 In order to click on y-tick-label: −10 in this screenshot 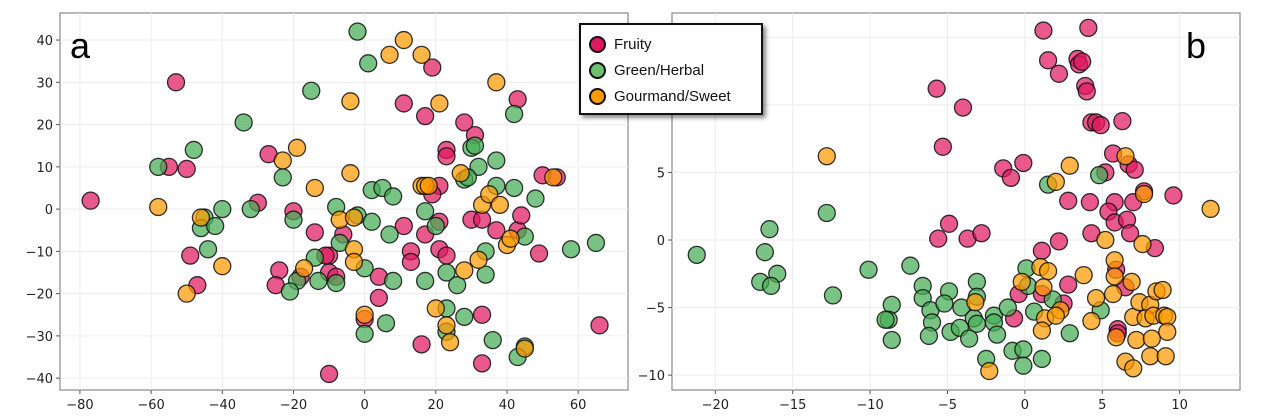, I will do `click(651, 376)`.